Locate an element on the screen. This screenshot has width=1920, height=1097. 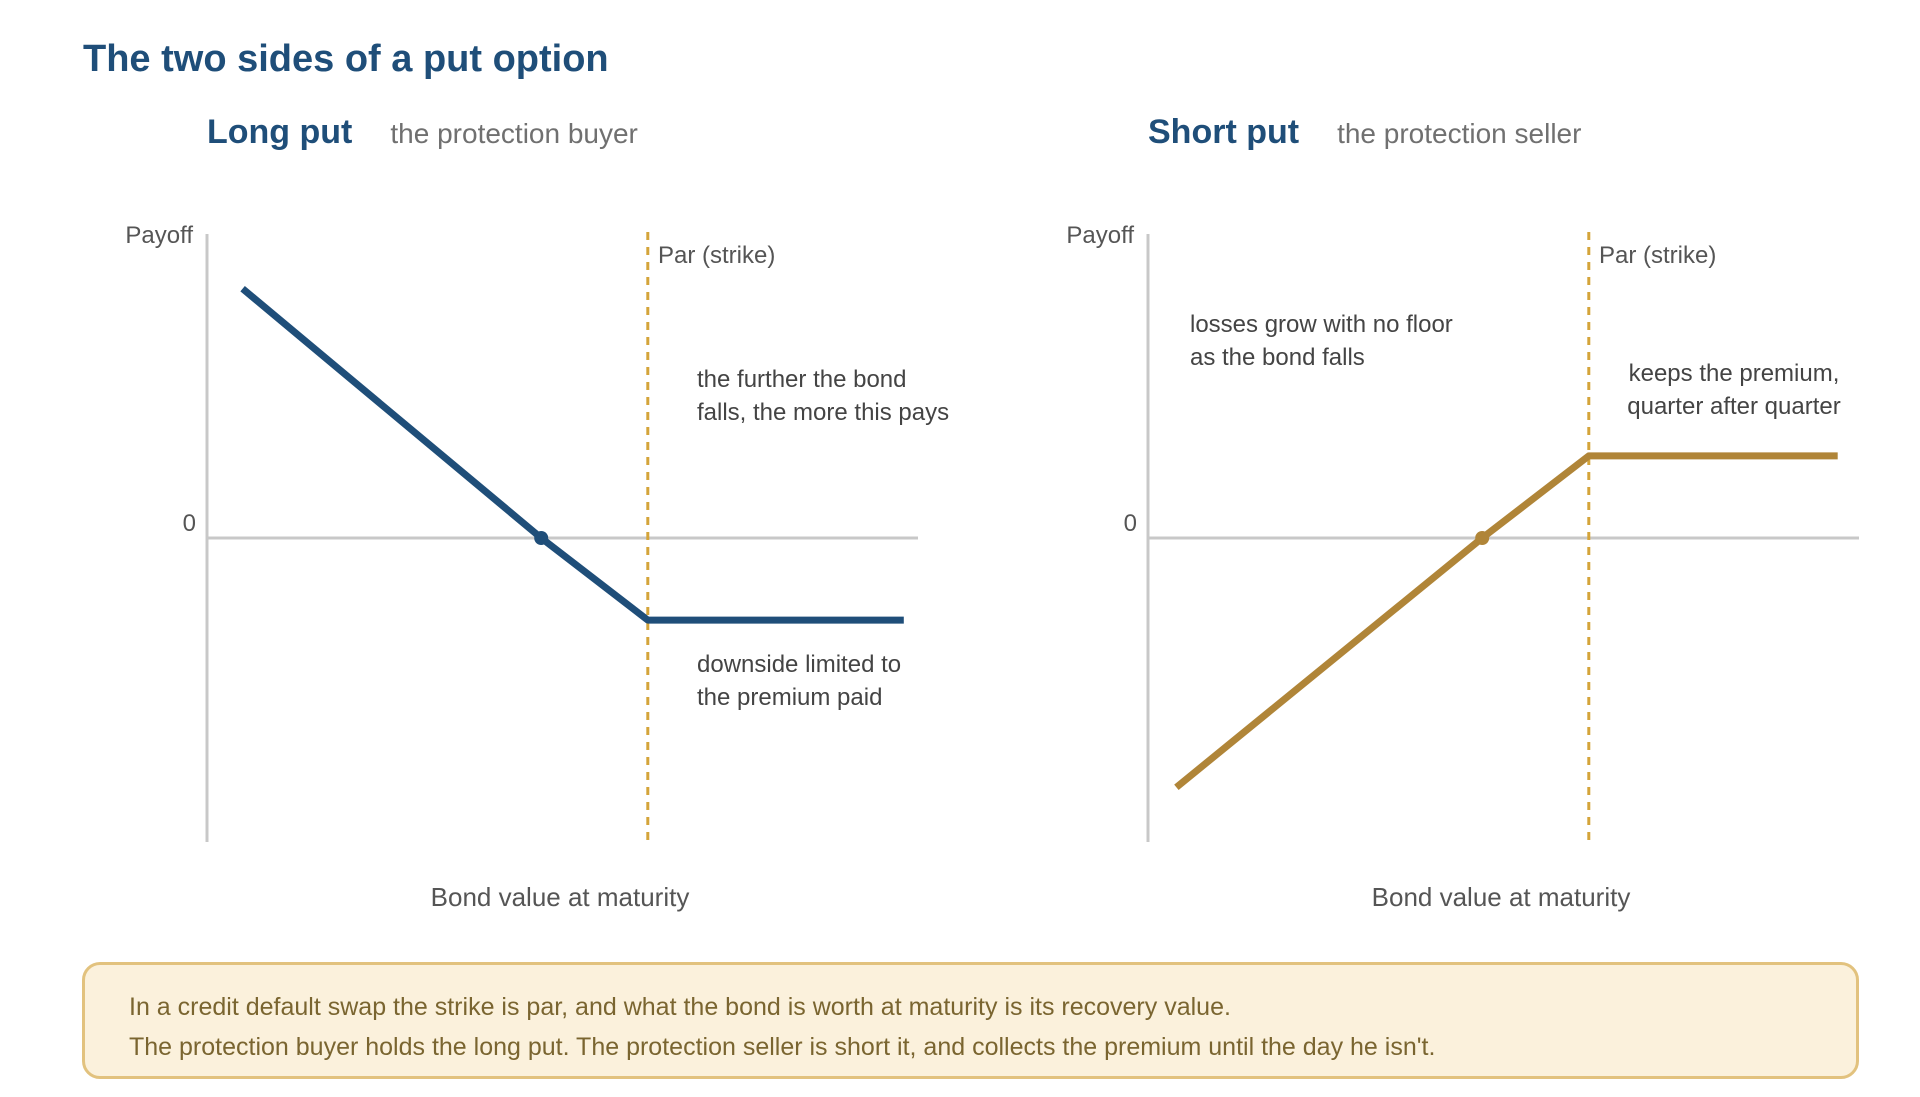
annotation-payout: the further the bond is located at coordinates (801, 379).